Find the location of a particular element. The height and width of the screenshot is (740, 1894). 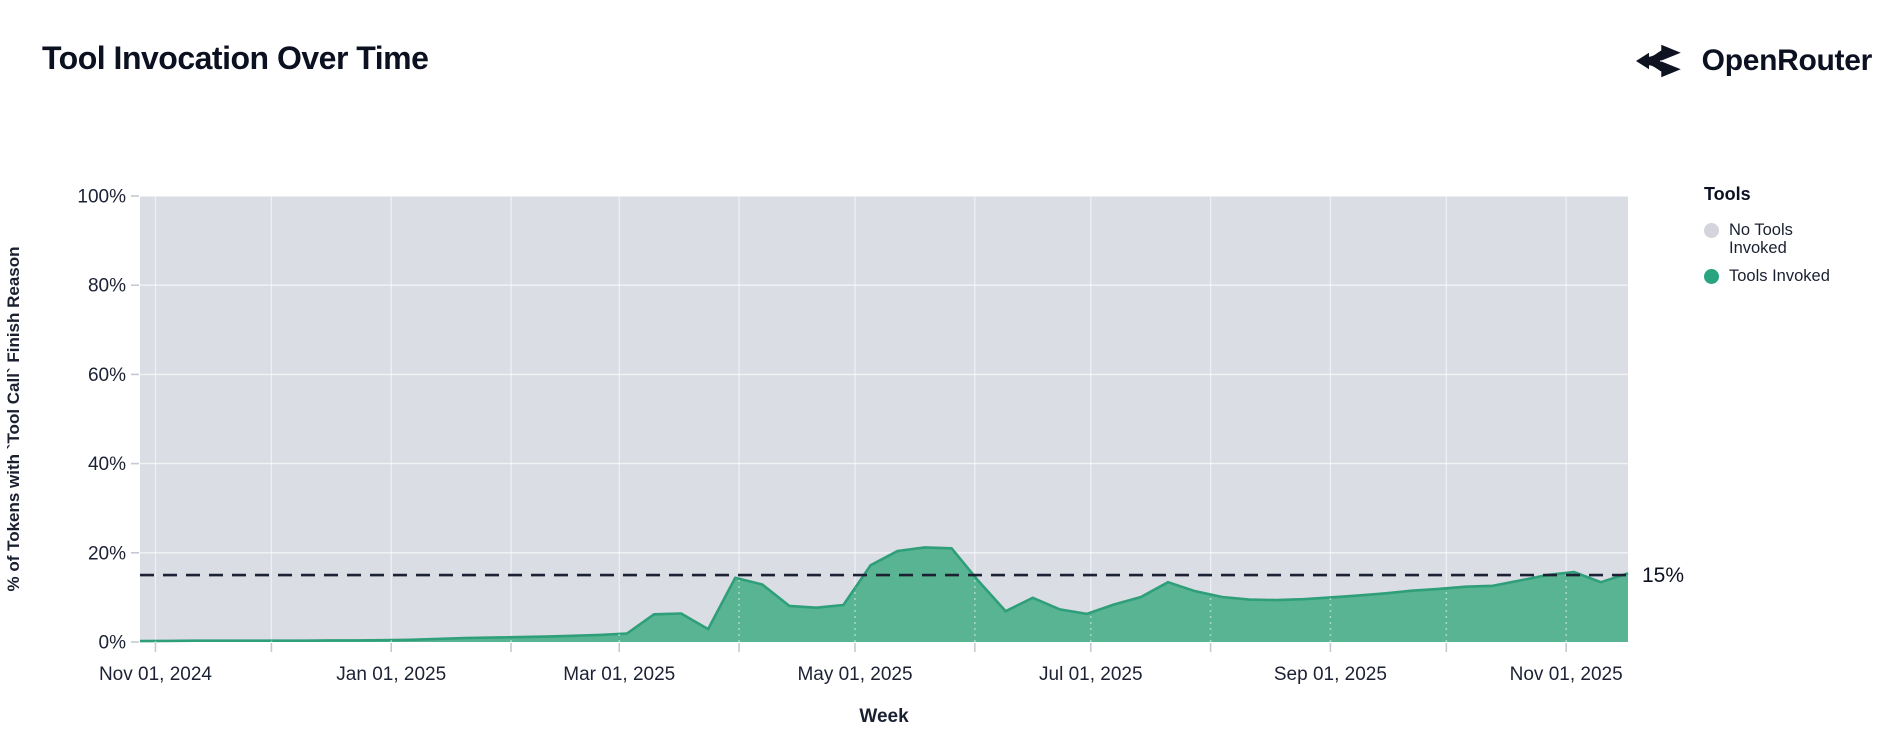

x-tick-label: Nov 01, 2024 is located at coordinates (155, 674).